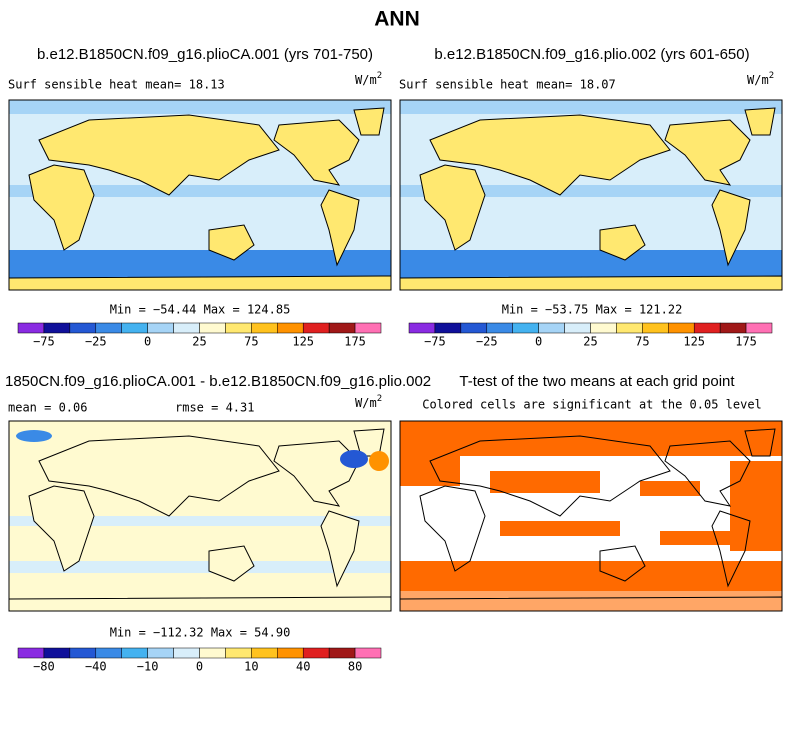 The image size is (794, 733). I want to click on mean-label: mean = 0.06, so click(47, 408).